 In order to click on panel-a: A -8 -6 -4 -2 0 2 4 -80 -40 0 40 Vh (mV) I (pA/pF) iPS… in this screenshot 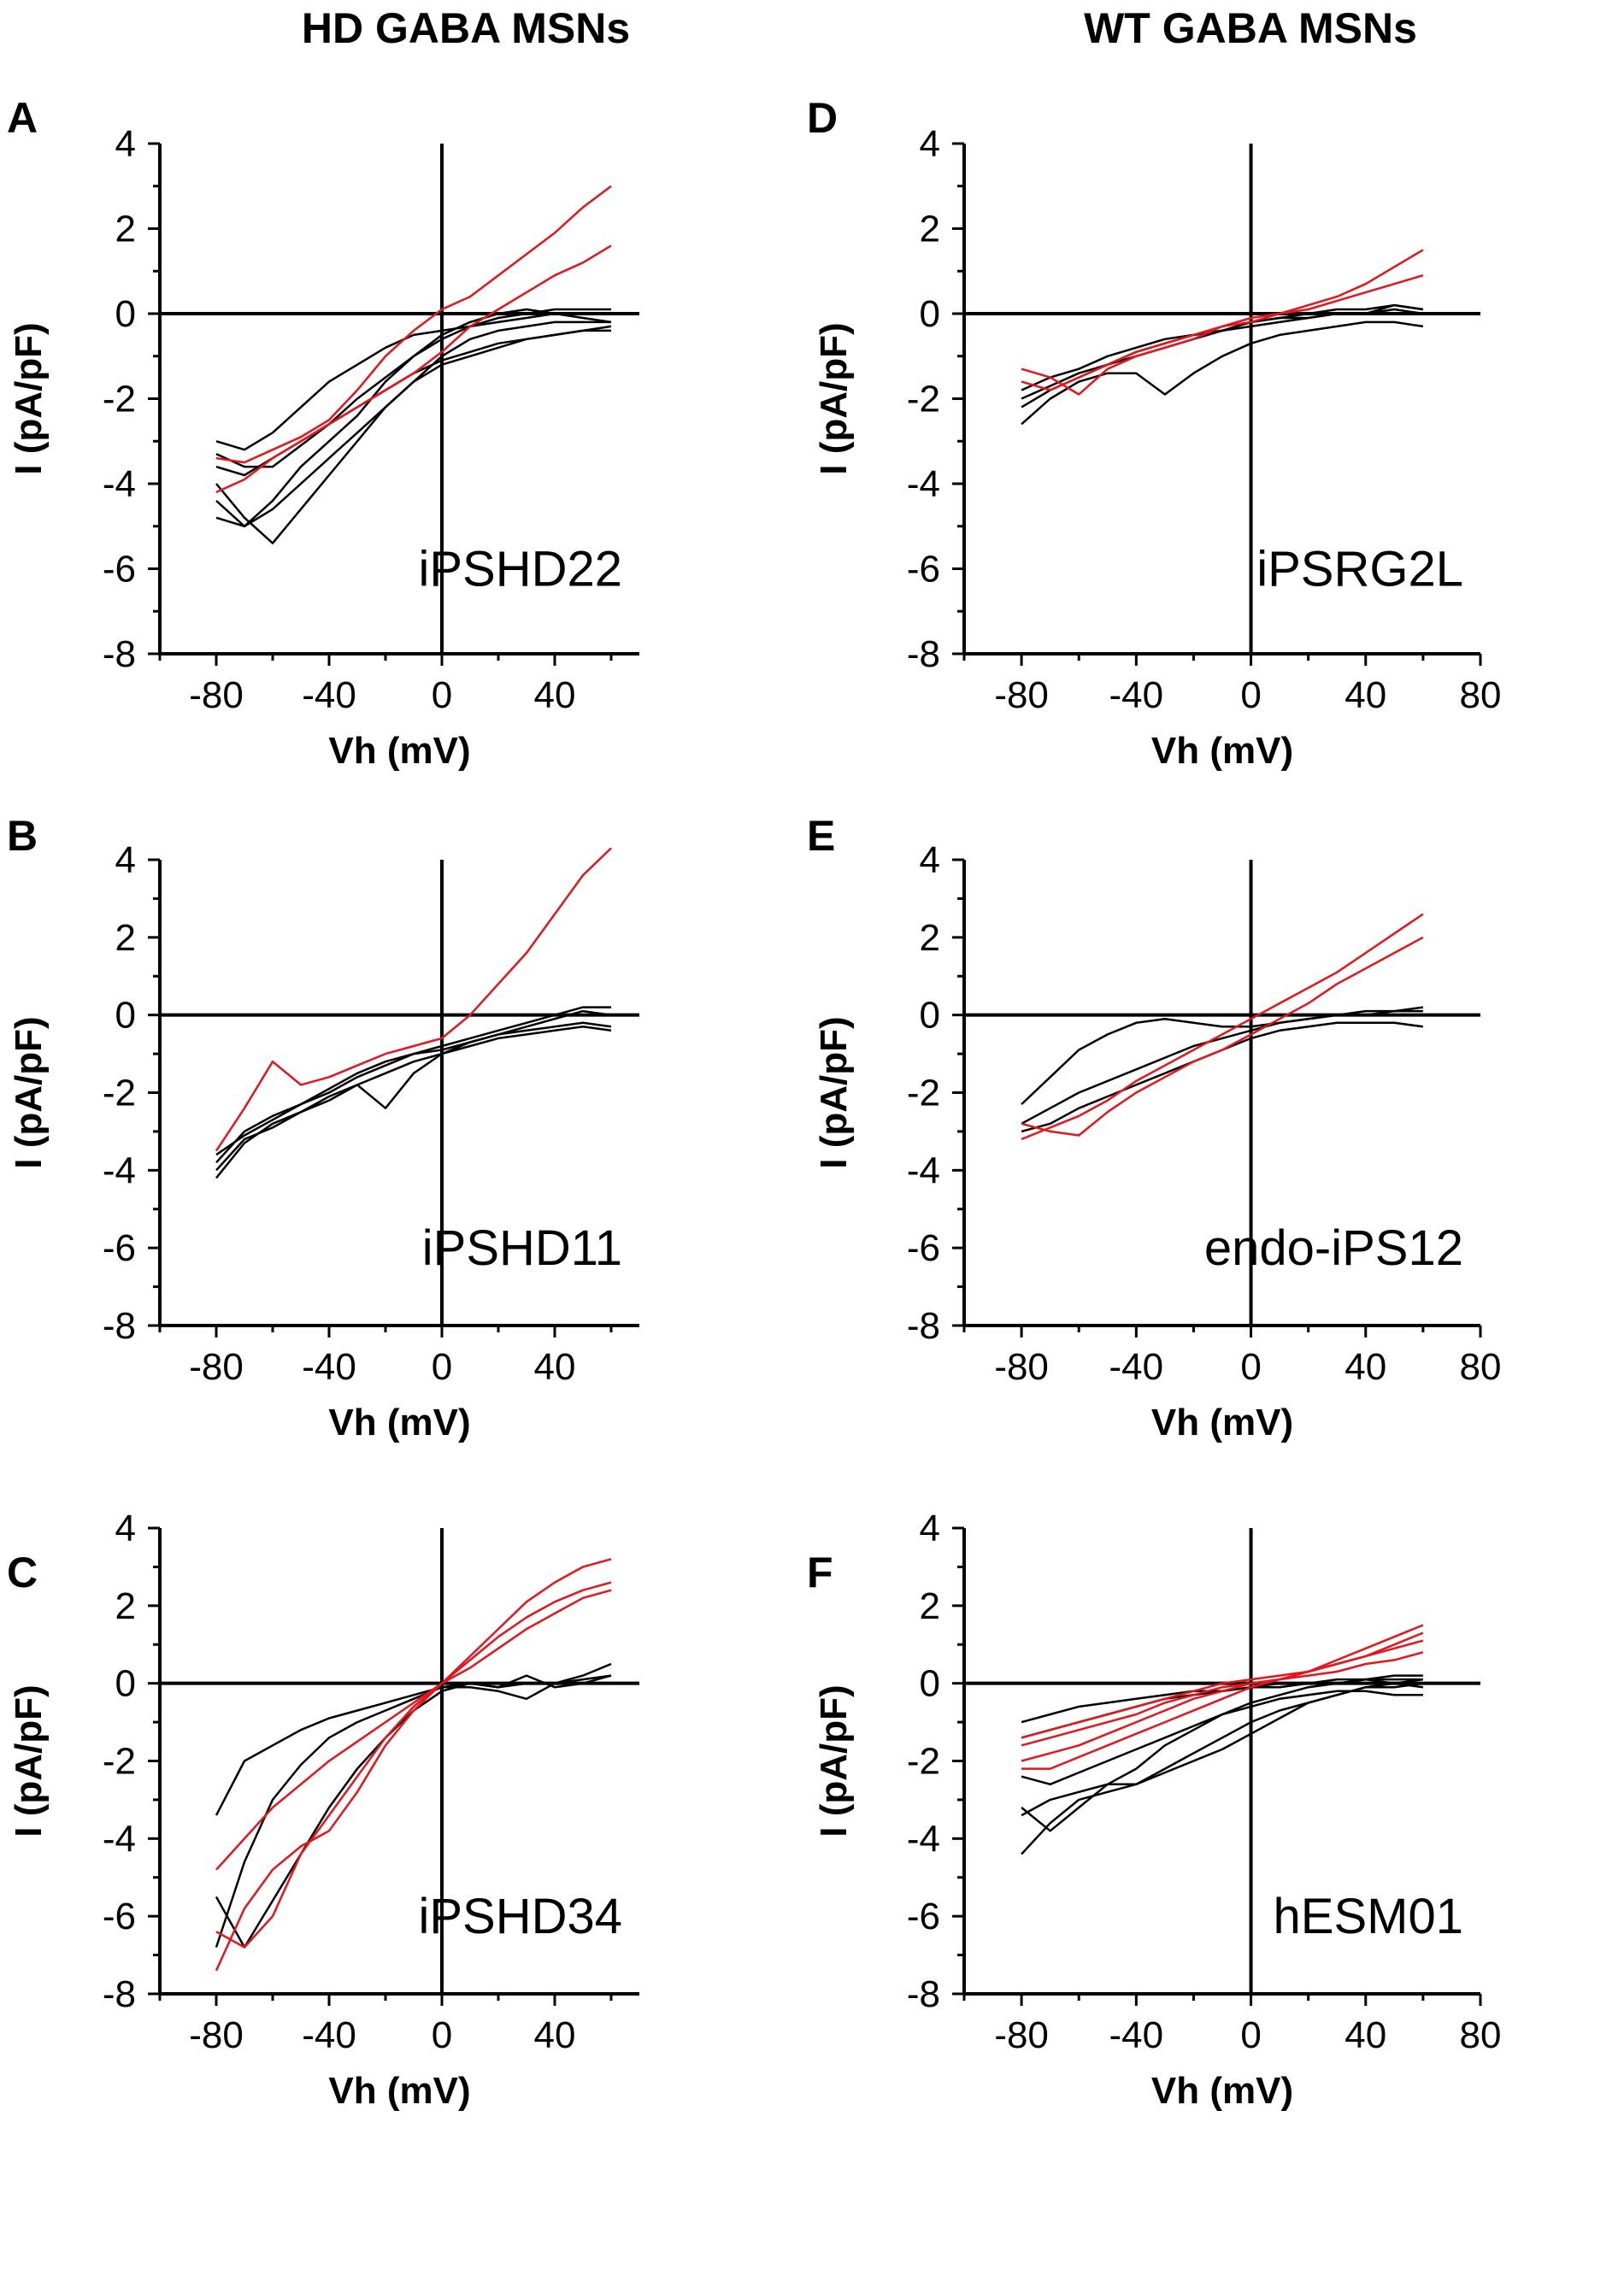, I will do `click(323, 433)`.